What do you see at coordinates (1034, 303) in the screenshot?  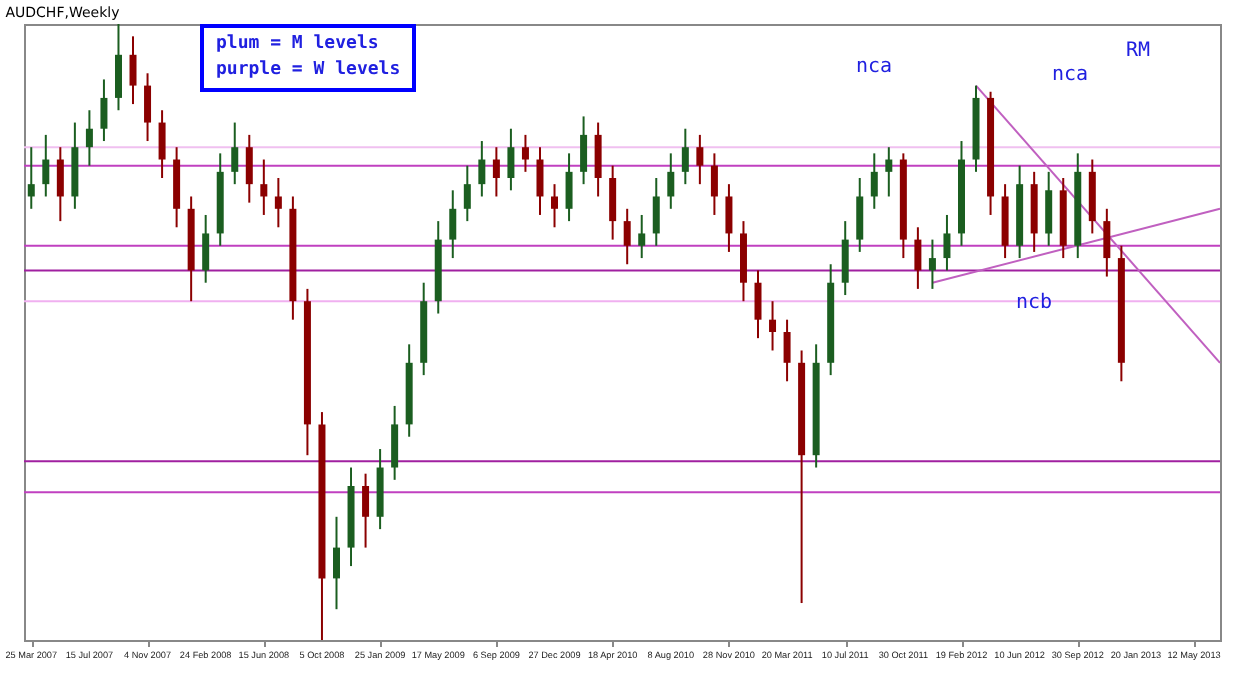 I see `annotation: ncb` at bounding box center [1034, 303].